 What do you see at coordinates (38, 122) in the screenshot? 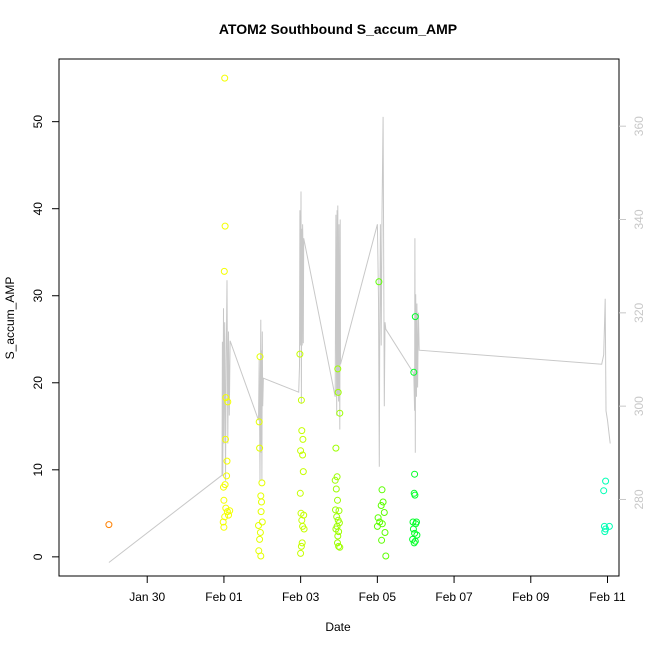
I see `y-tick-label: 50` at bounding box center [38, 122].